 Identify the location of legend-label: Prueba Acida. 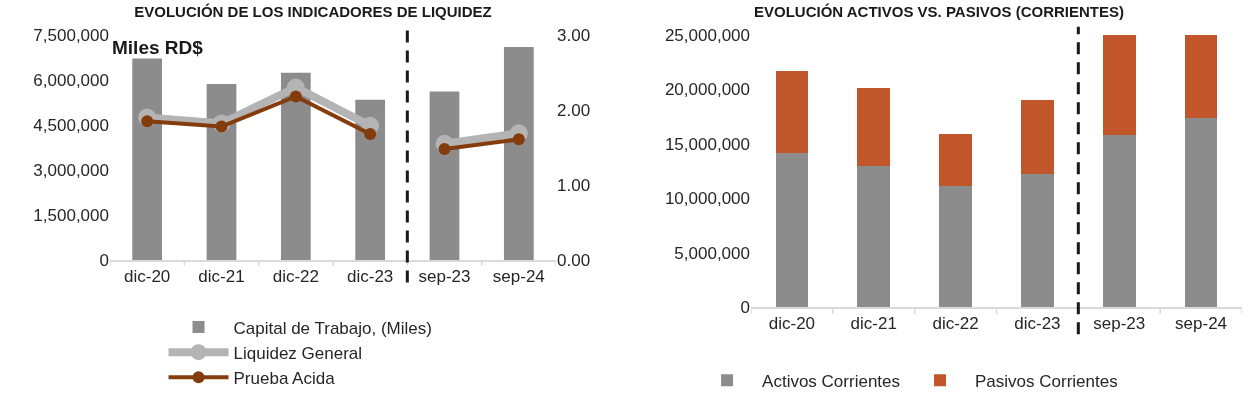
(284, 378).